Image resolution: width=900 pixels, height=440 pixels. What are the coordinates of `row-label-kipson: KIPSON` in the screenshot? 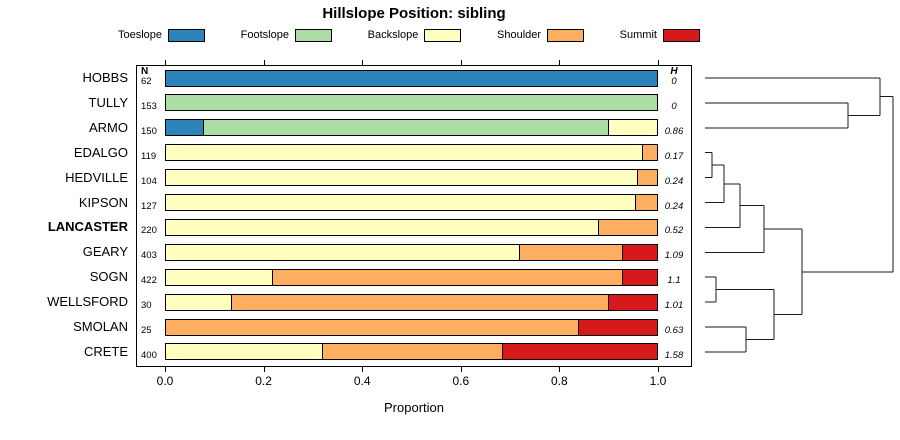 It's located at (103, 202).